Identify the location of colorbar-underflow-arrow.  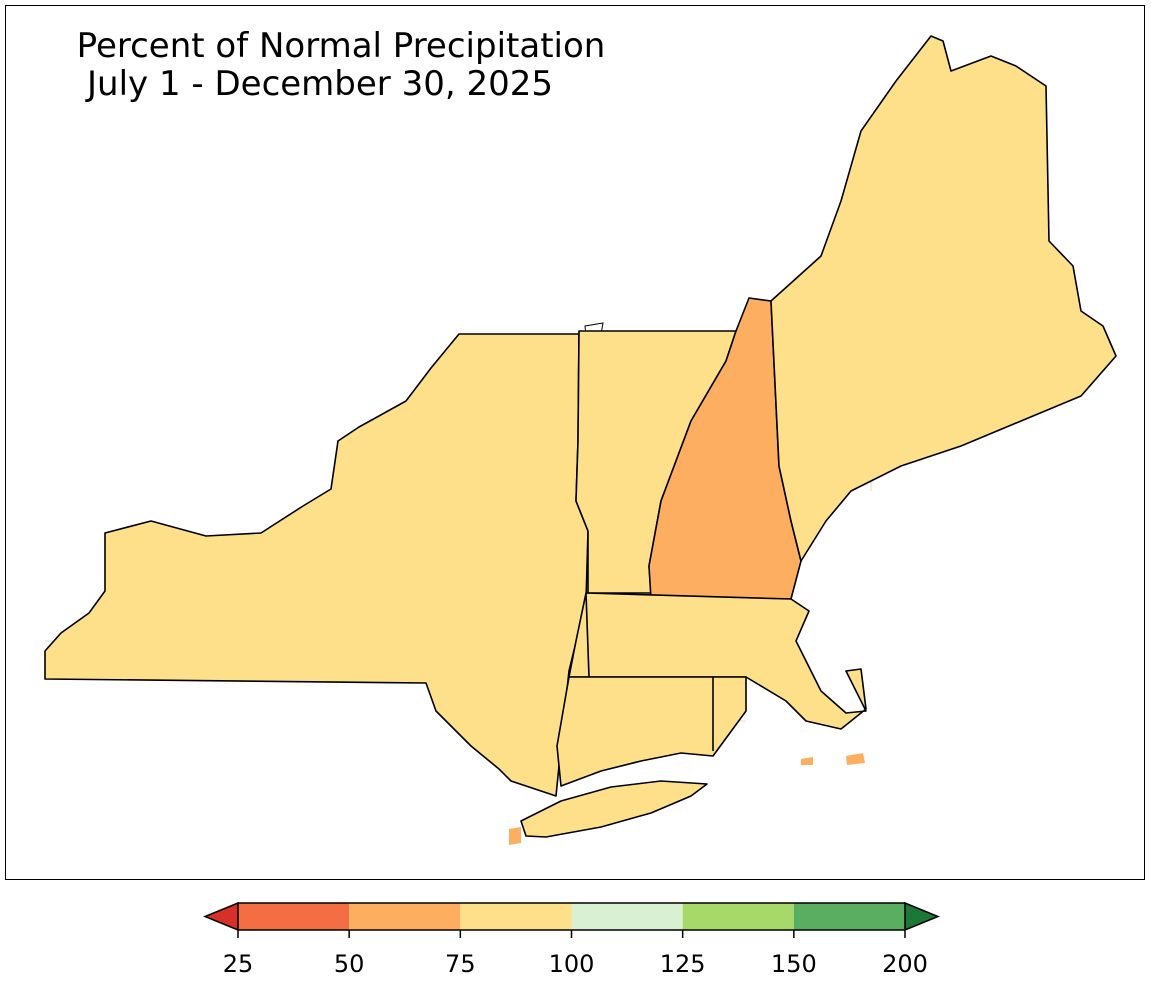
(221, 916).